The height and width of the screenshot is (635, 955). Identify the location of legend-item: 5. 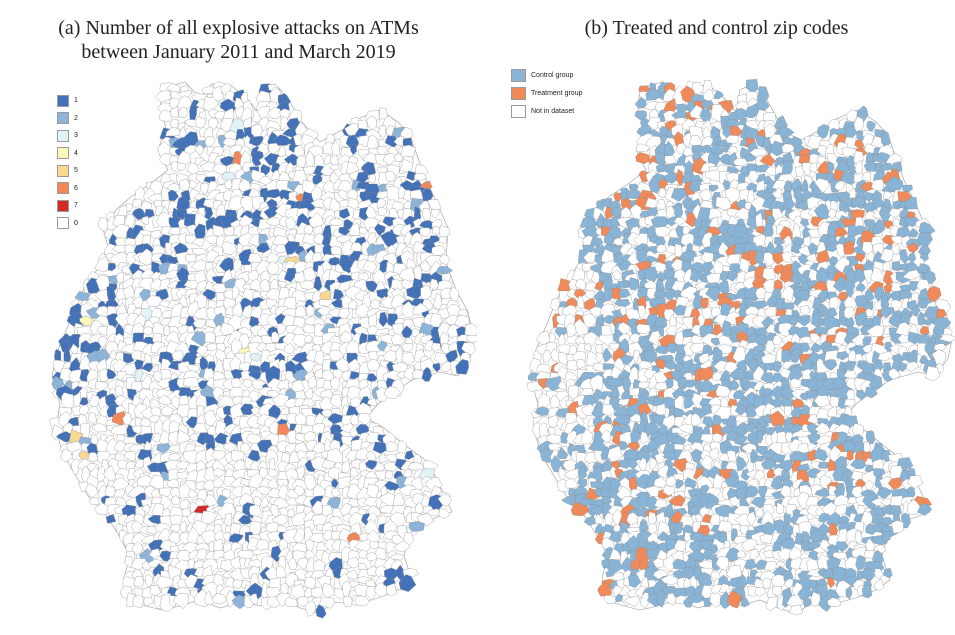
(67, 171).